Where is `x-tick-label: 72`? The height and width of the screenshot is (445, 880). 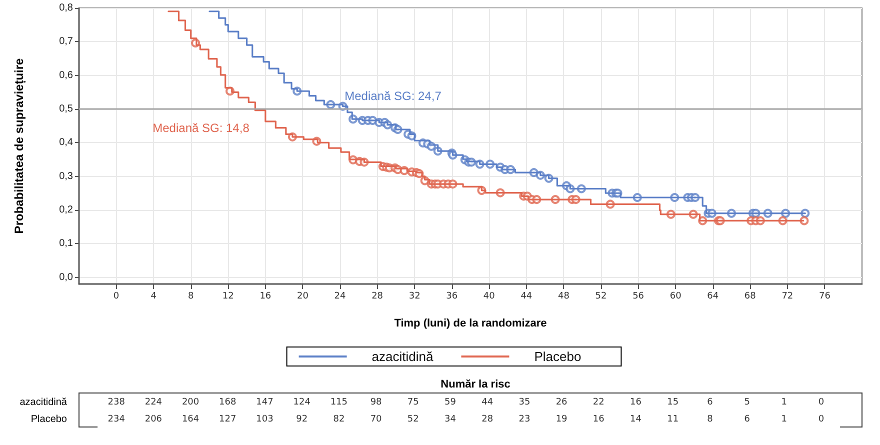 x-tick-label: 72 is located at coordinates (788, 297).